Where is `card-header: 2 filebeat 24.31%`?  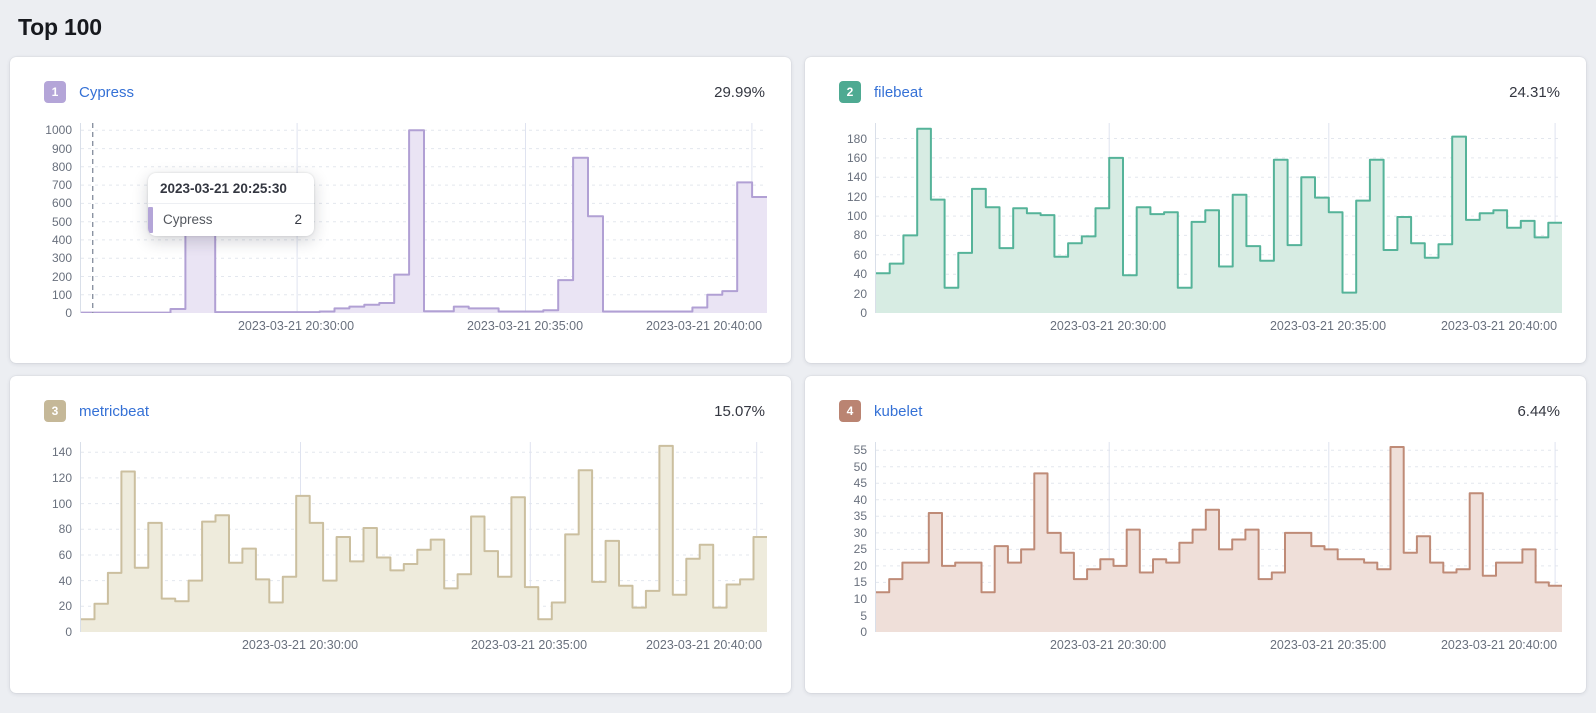
card-header: 2 filebeat 24.31% is located at coordinates (1195, 92).